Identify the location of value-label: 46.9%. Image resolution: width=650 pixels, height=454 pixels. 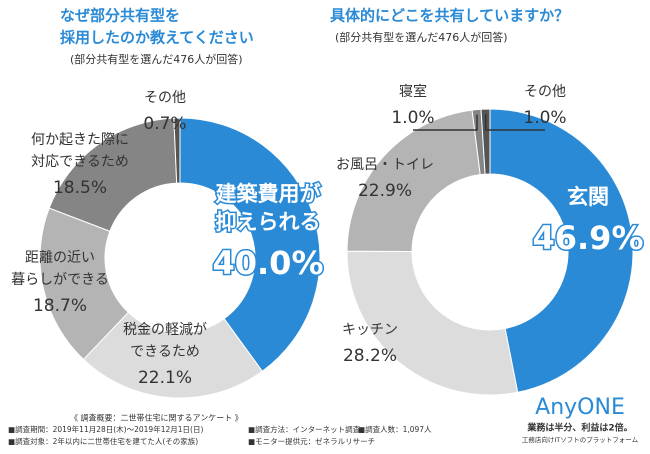
(587, 238).